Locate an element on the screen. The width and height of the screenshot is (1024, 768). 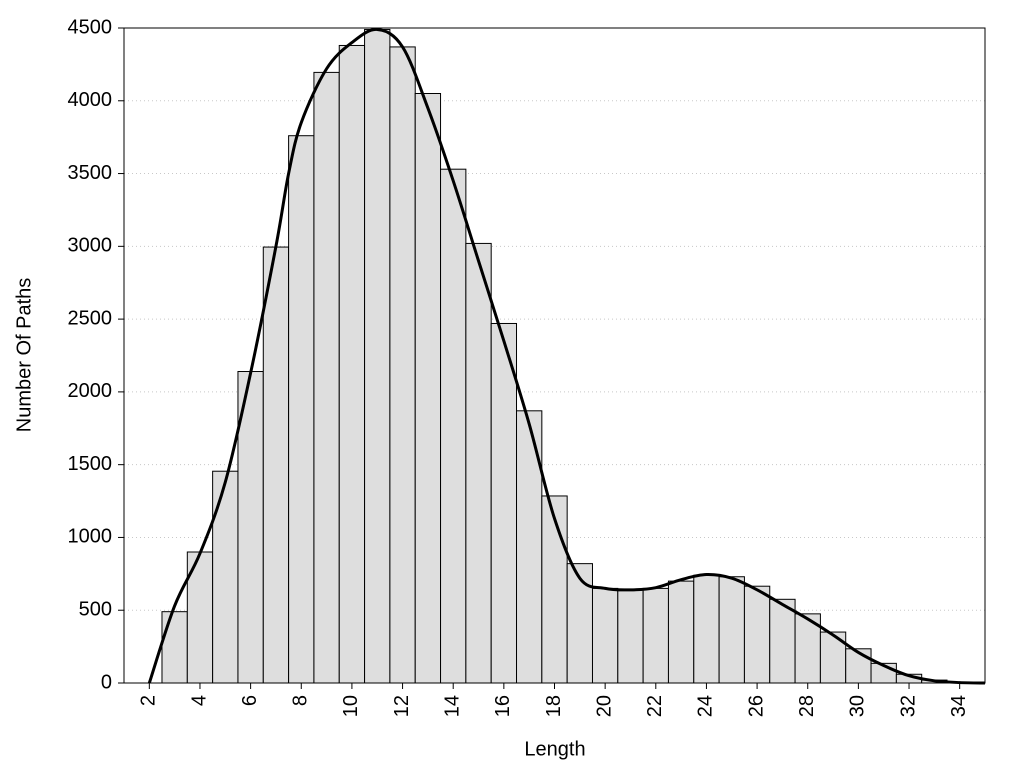
x-tick-label: 26 is located at coordinates (756, 706).